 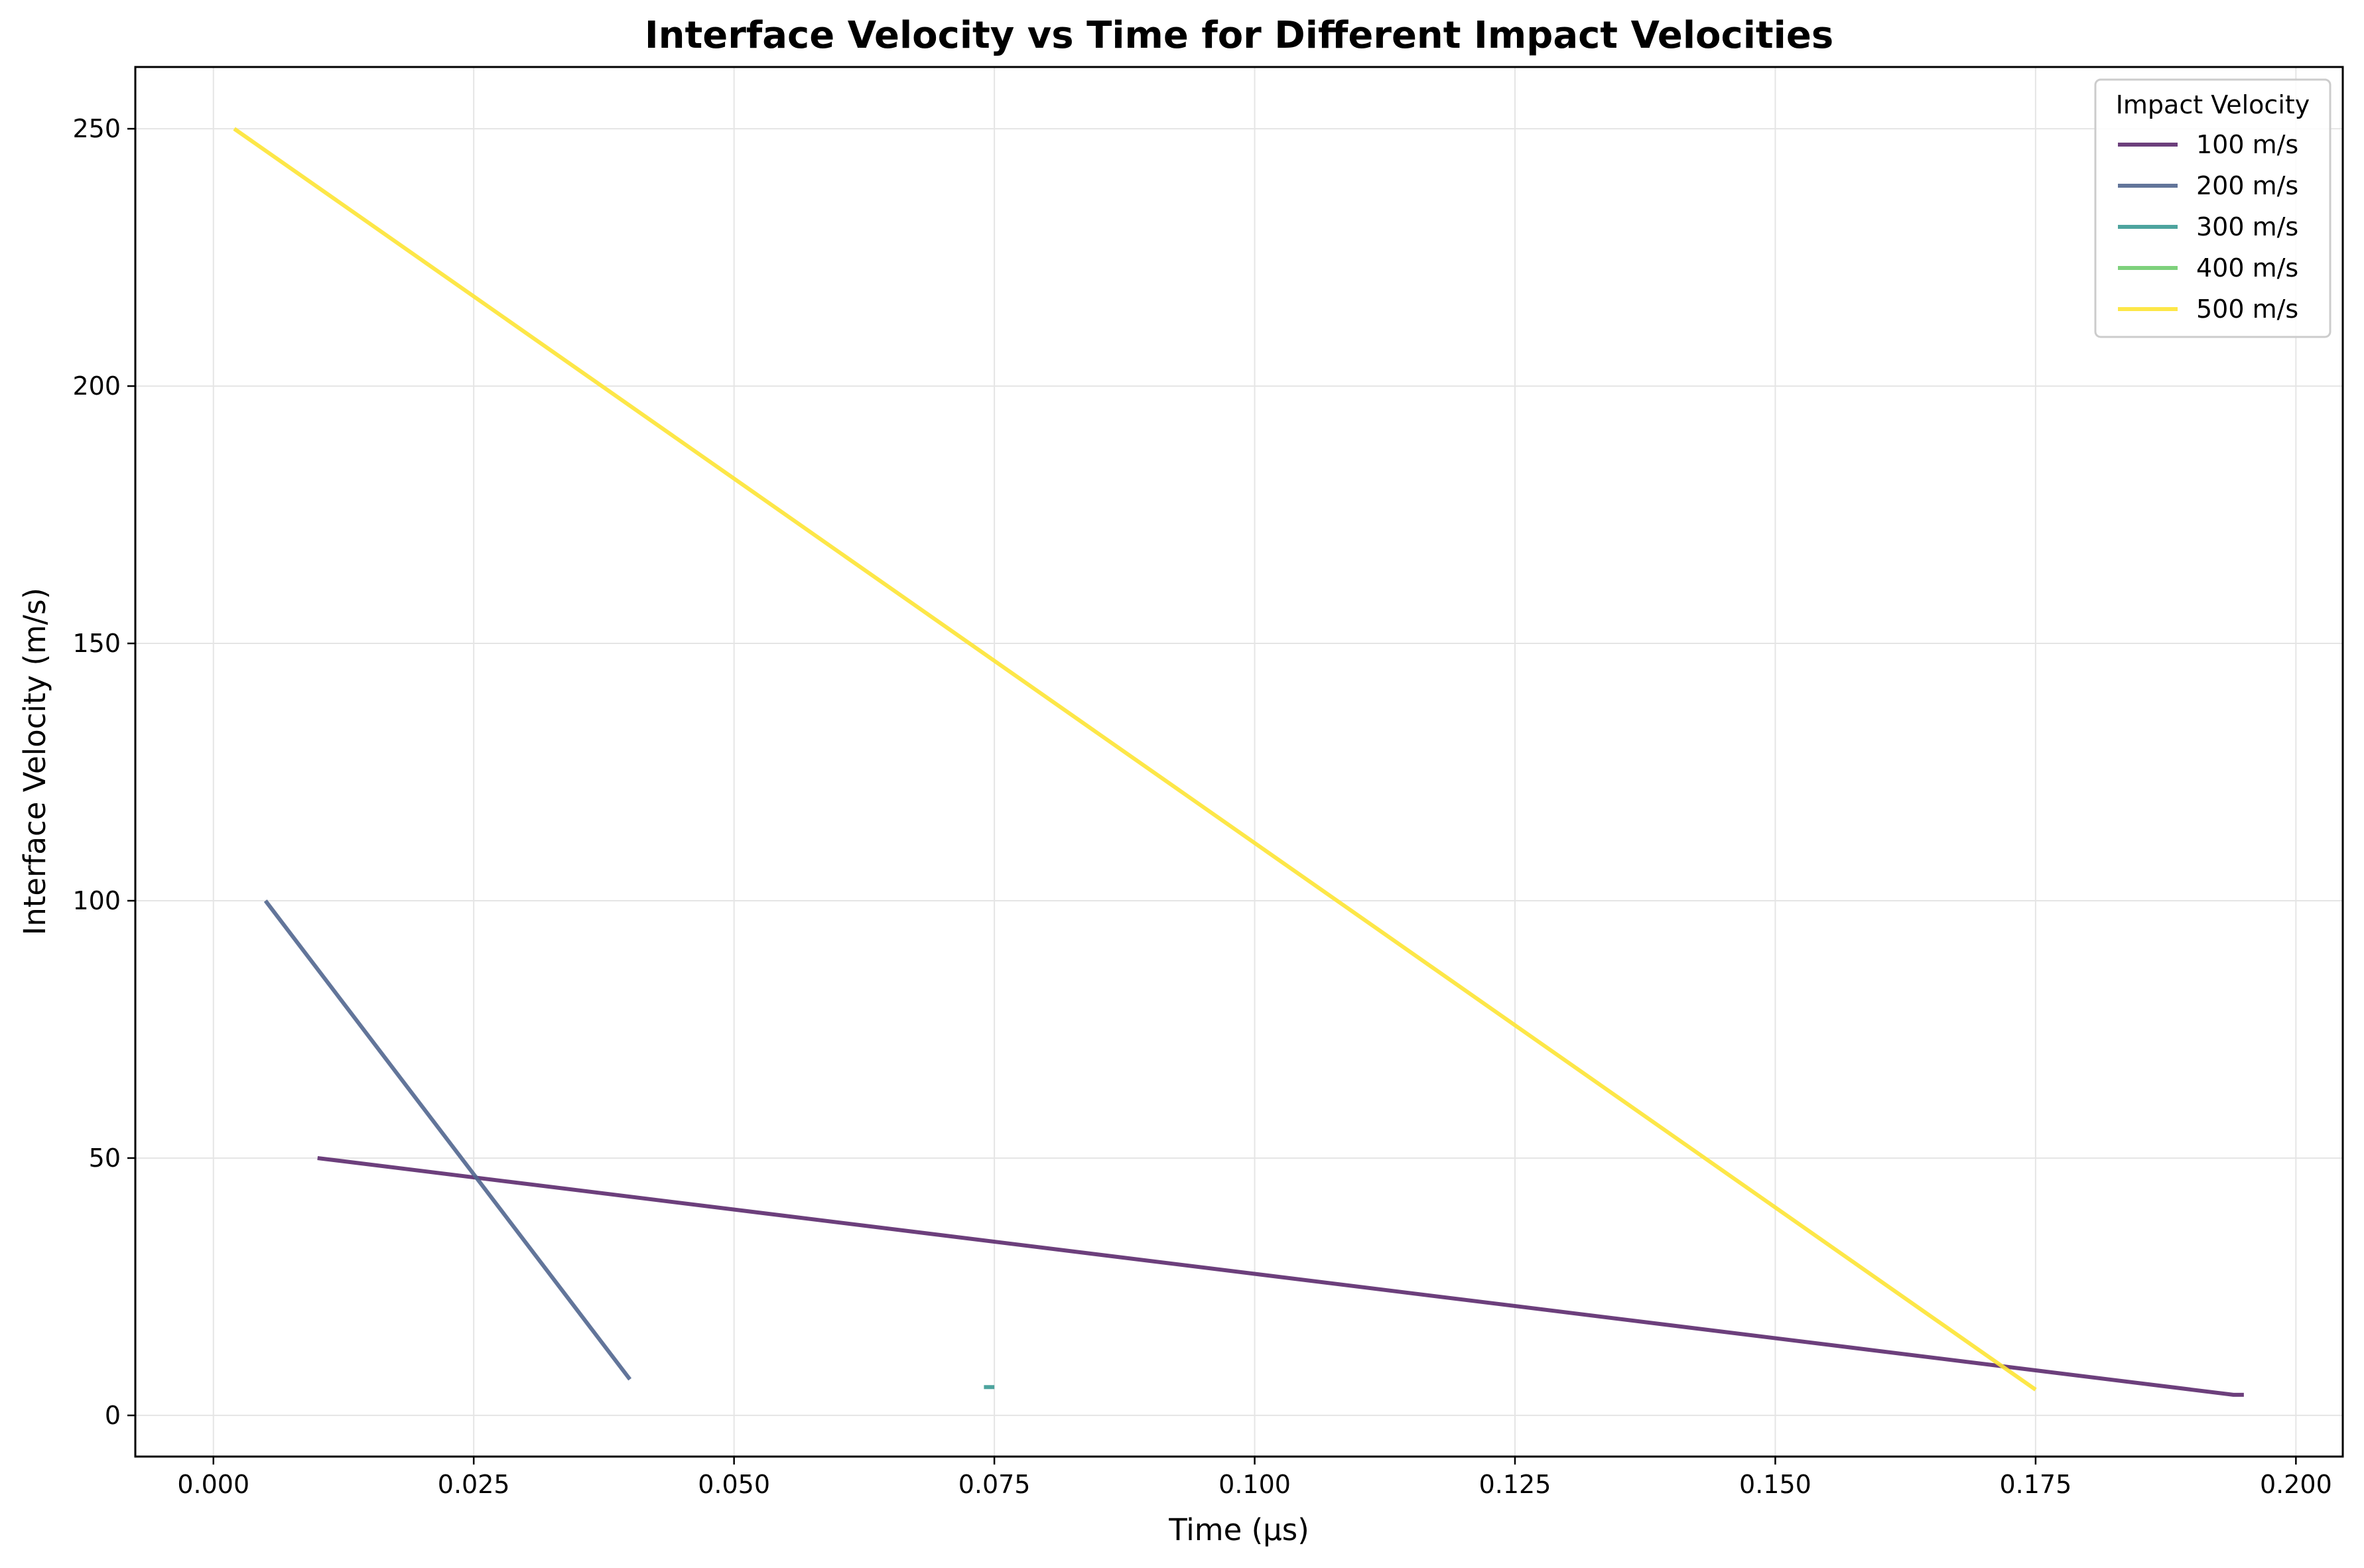 What do you see at coordinates (105, 1158) in the screenshot?
I see `y-tick-label: 50` at bounding box center [105, 1158].